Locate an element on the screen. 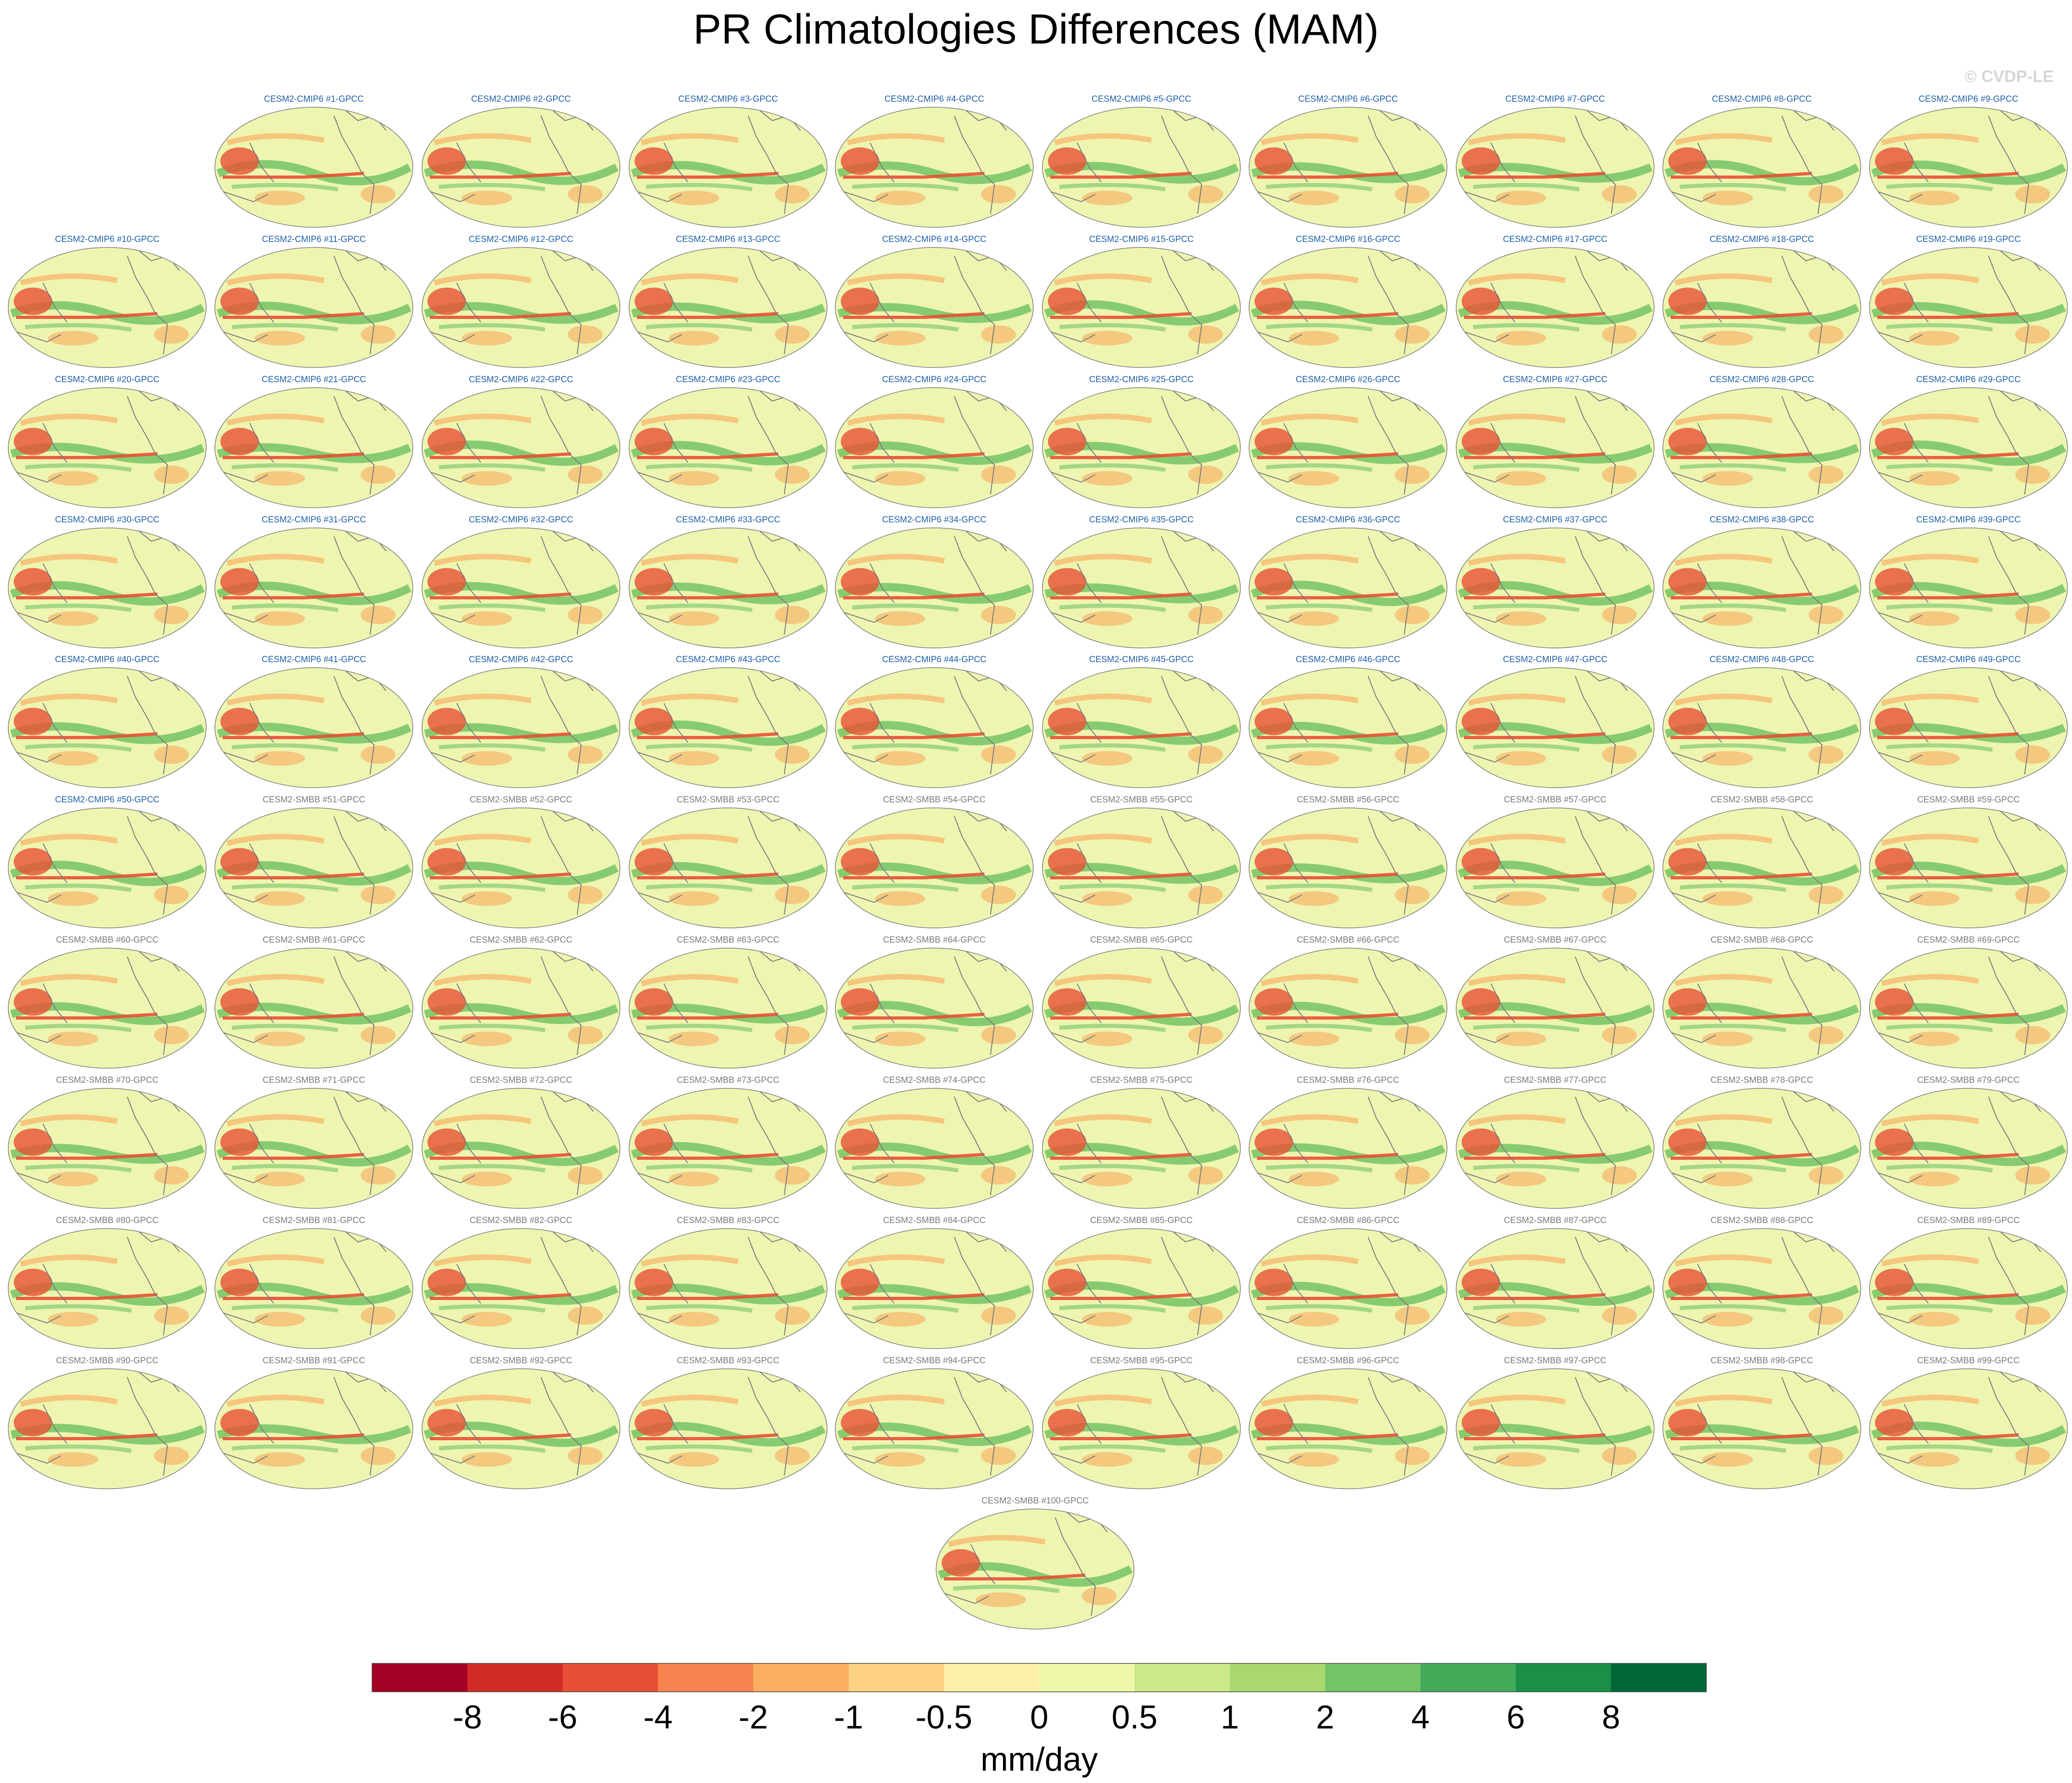 The width and height of the screenshot is (2072, 1783). map-panel: CESM2-CMIP6 #28-GPCC is located at coordinates (1761, 441).